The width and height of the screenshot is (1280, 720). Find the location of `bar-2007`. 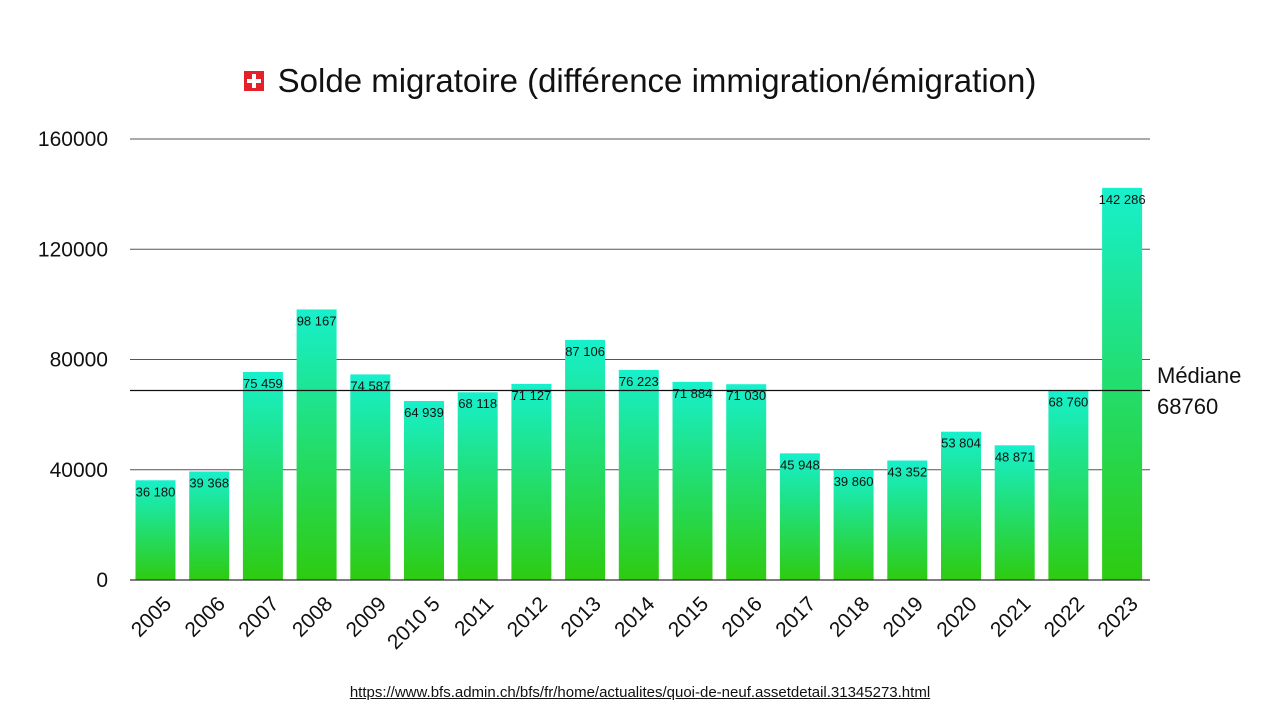

bar-2007 is located at coordinates (262, 476).